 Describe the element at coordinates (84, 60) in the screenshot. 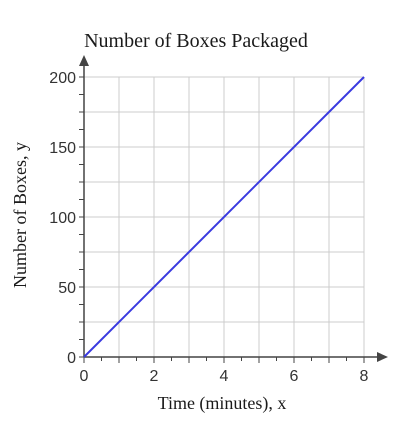

I see `y-axis-arrow` at that location.